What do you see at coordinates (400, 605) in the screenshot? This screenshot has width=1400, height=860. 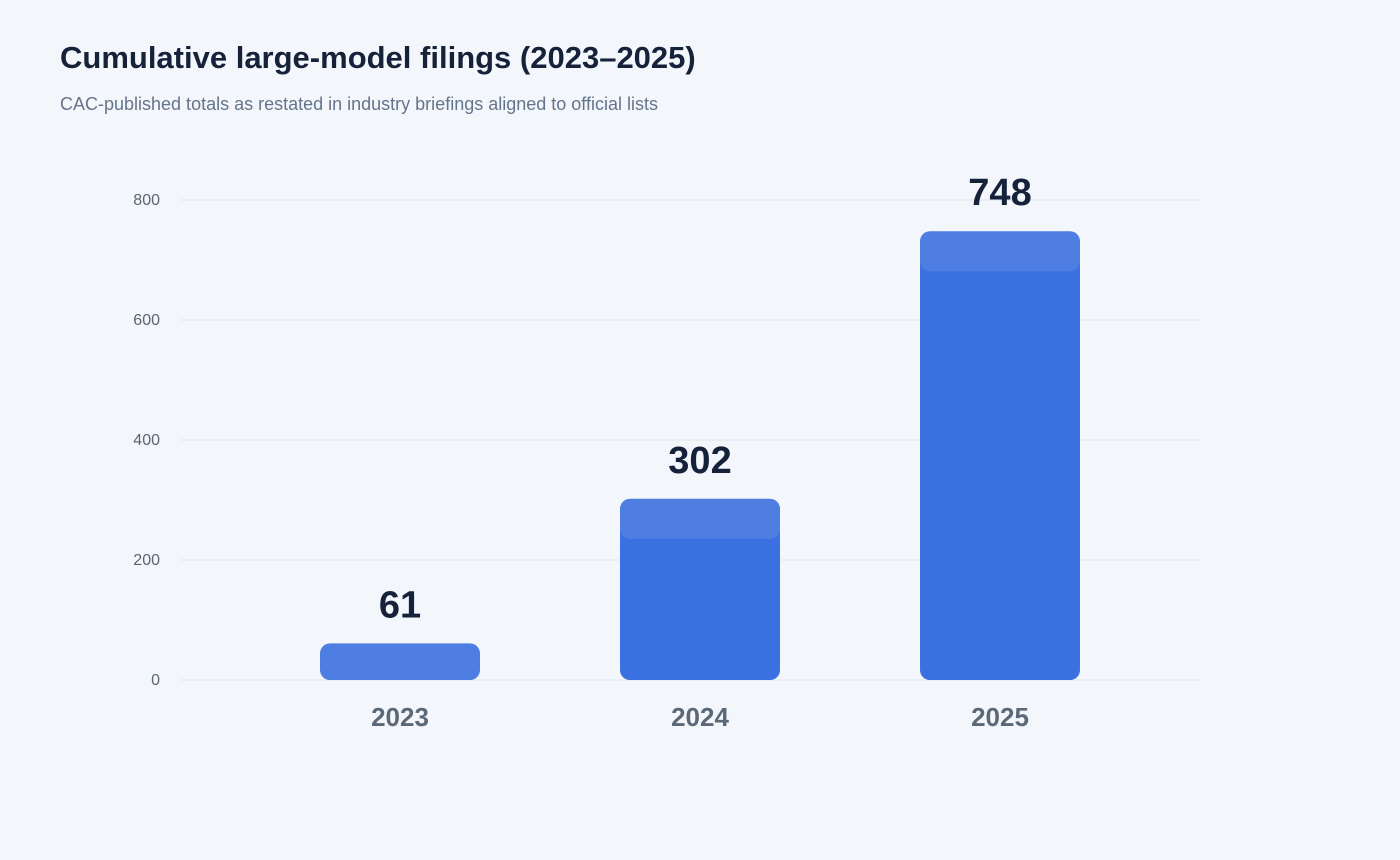 I see `value-label: 61` at bounding box center [400, 605].